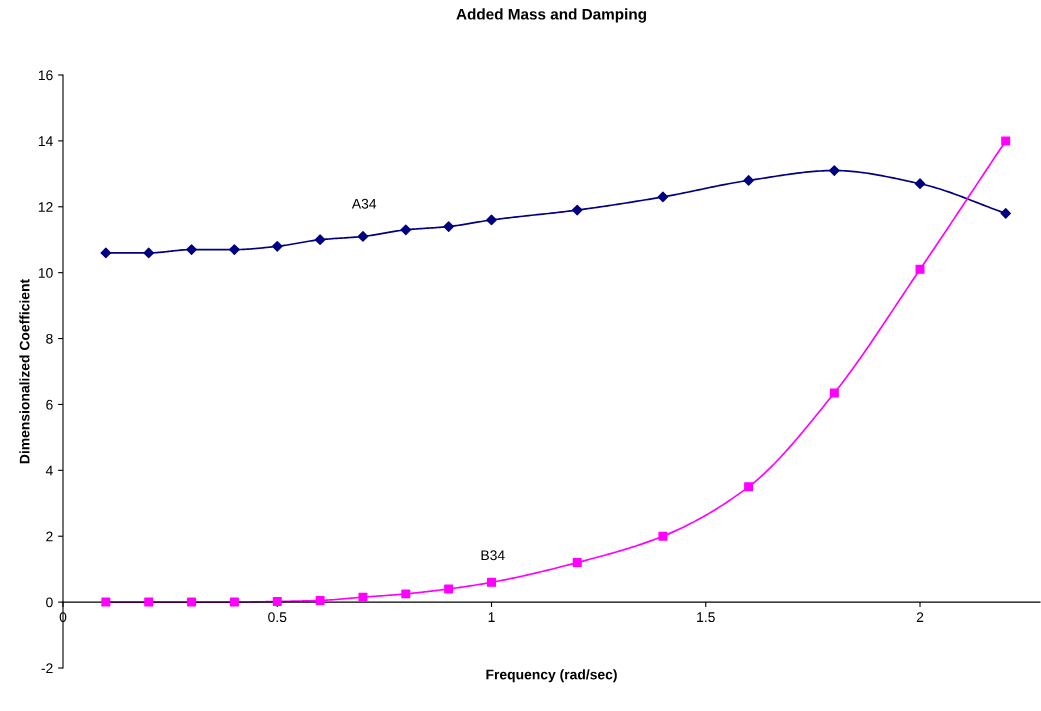 The width and height of the screenshot is (1041, 711). Describe the element at coordinates (45, 75) in the screenshot. I see `y-tick-label: 16` at that location.